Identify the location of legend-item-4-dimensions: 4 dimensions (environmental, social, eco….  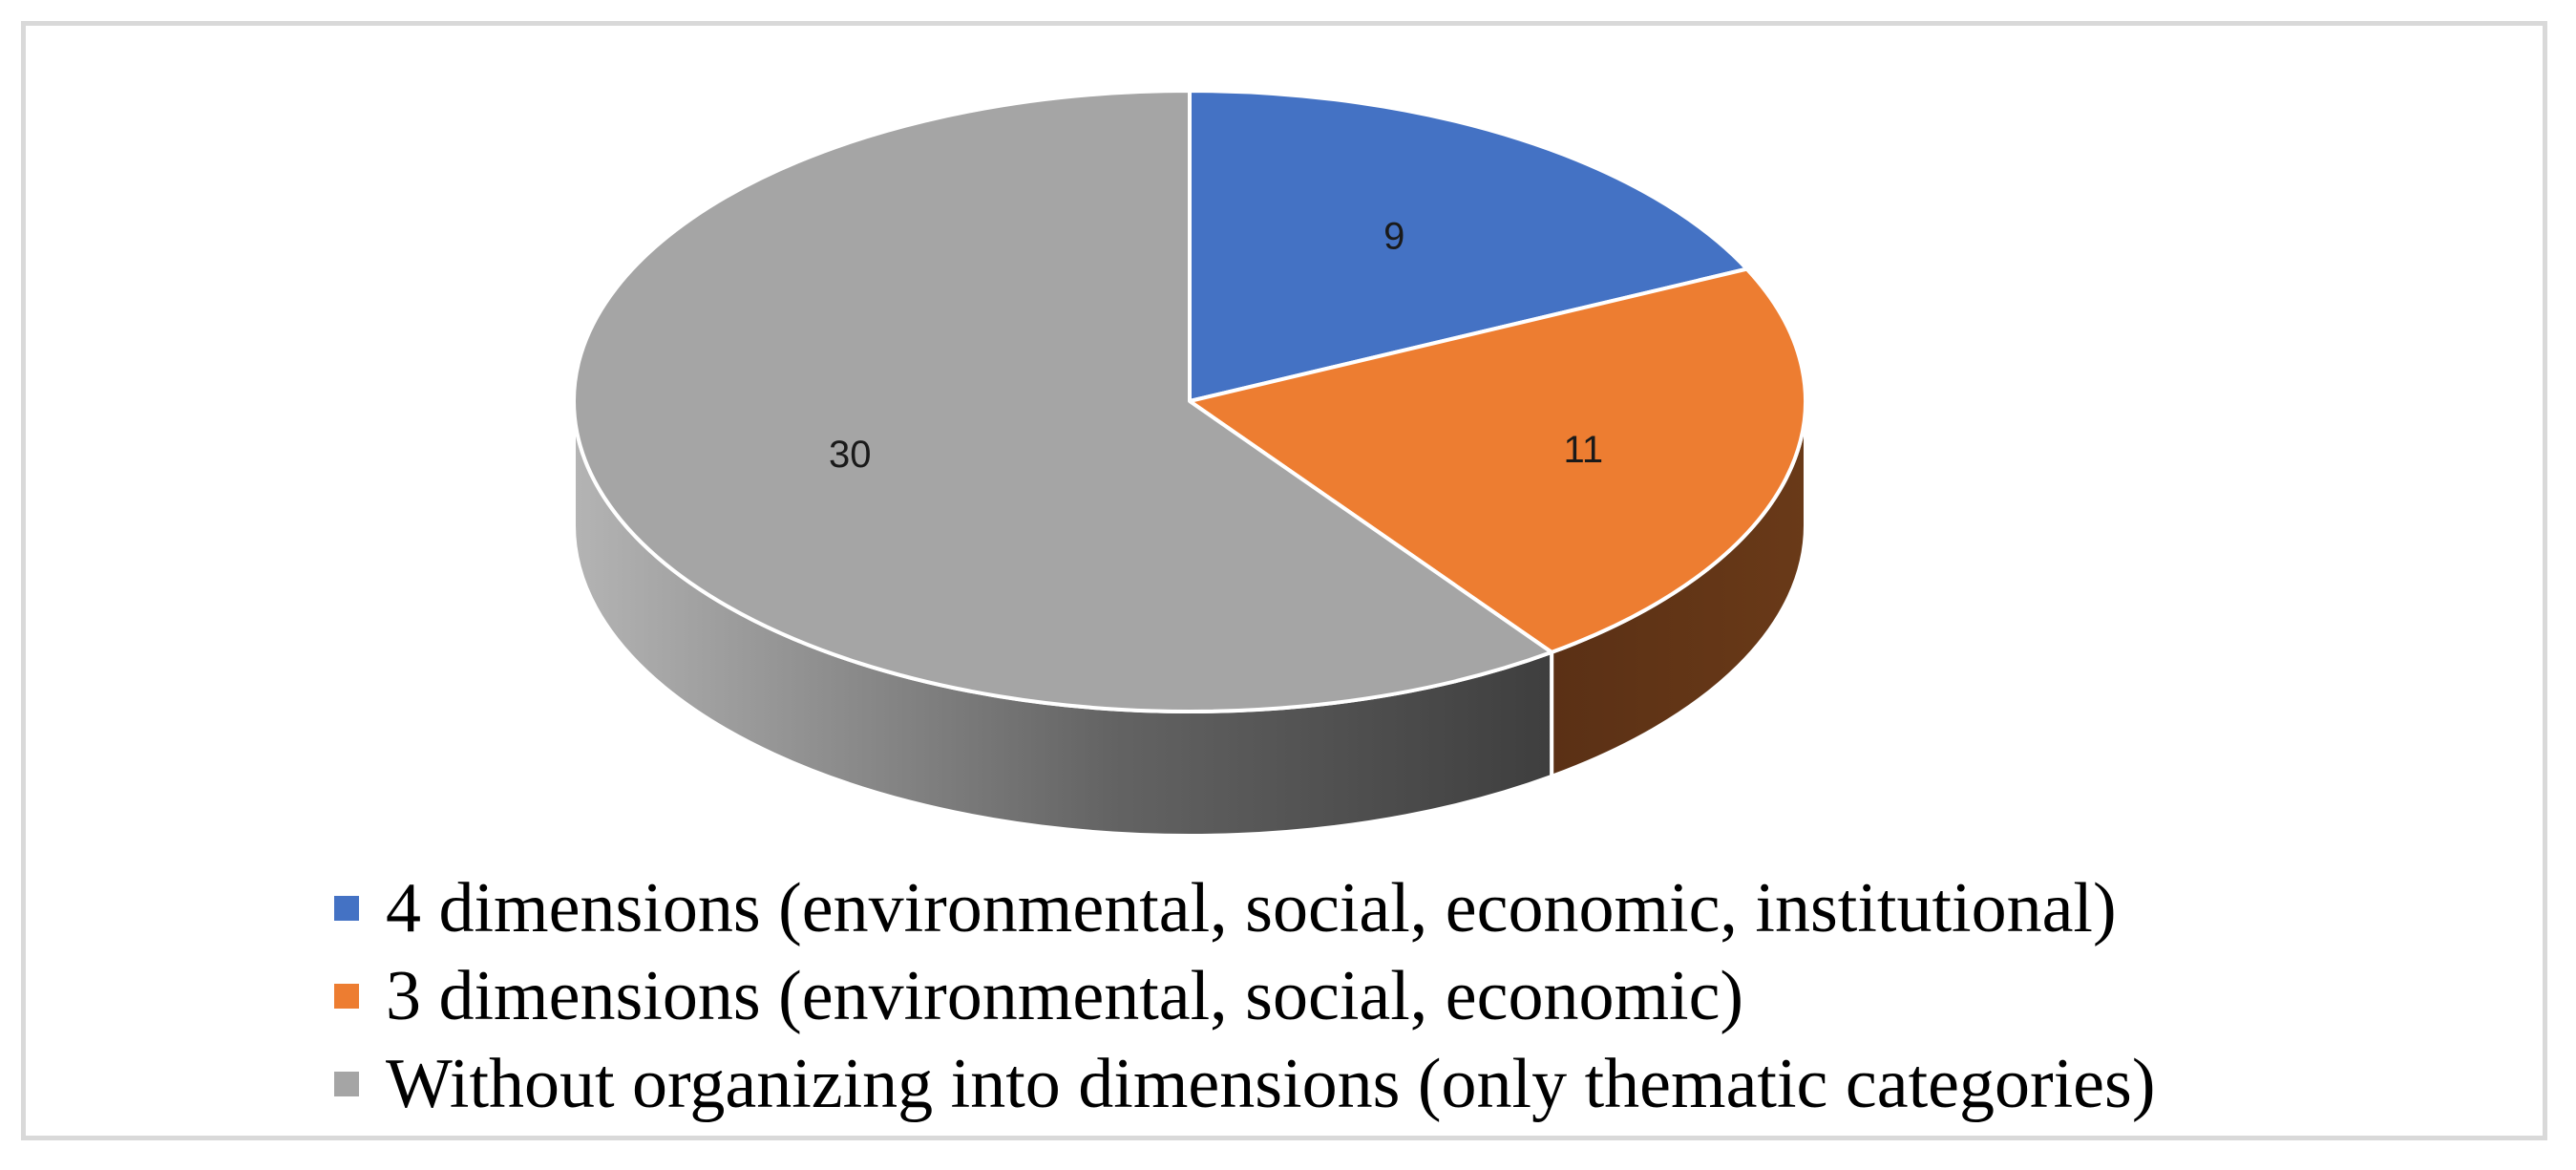
(1244, 908).